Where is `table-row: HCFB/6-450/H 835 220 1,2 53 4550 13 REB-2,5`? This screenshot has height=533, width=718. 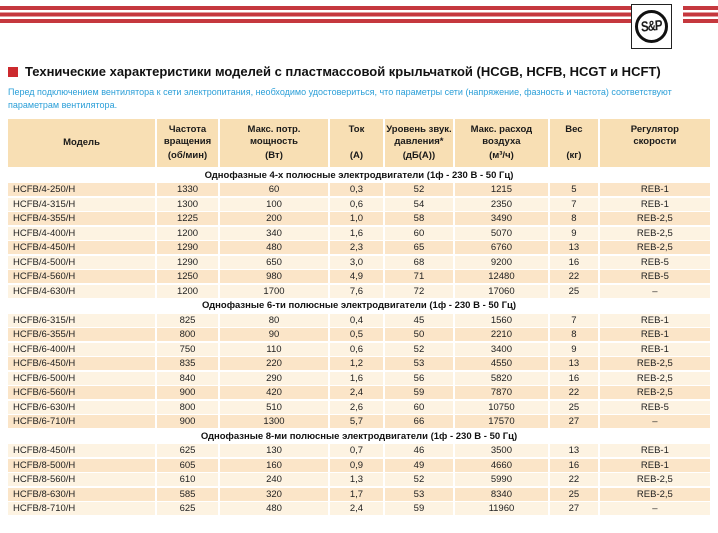
table-row: HCFB/6-450/H 835 220 1,2 53 4550 13 REB-2,5 is located at coordinates (359, 364).